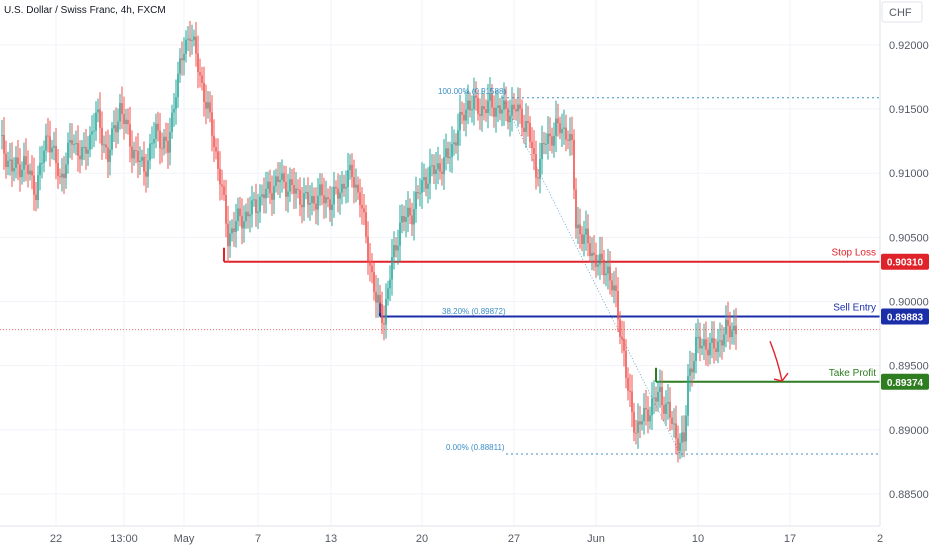 The image size is (932, 555). Describe the element at coordinates (790, 539) in the screenshot. I see `x-tick-label: 17` at that location.